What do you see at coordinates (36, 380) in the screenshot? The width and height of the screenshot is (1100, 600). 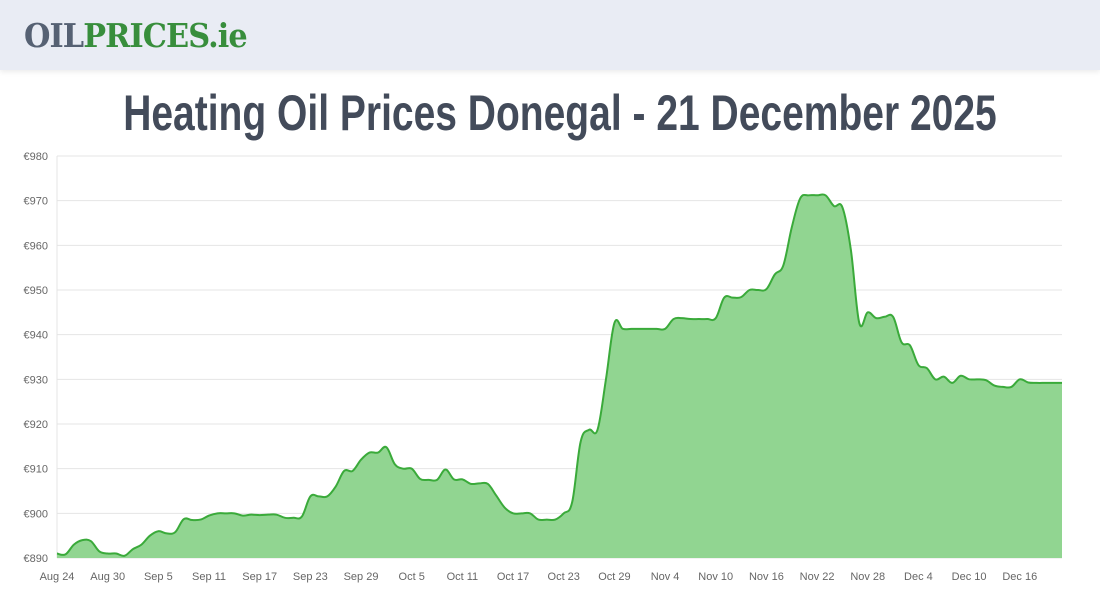 I see `y-tick-label: €930` at bounding box center [36, 380].